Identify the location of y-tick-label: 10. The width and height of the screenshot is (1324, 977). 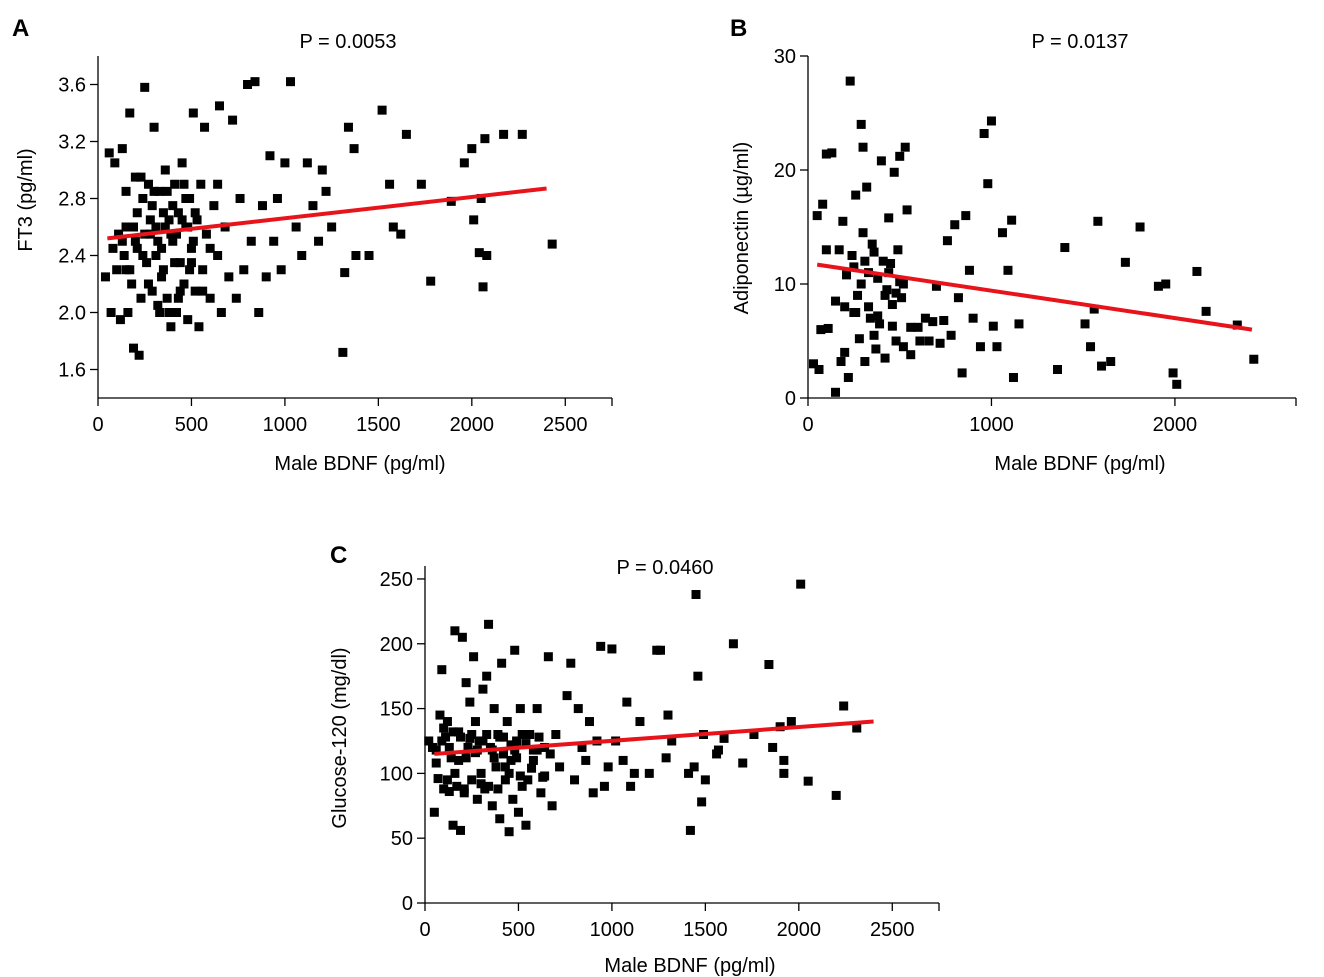
(785, 285).